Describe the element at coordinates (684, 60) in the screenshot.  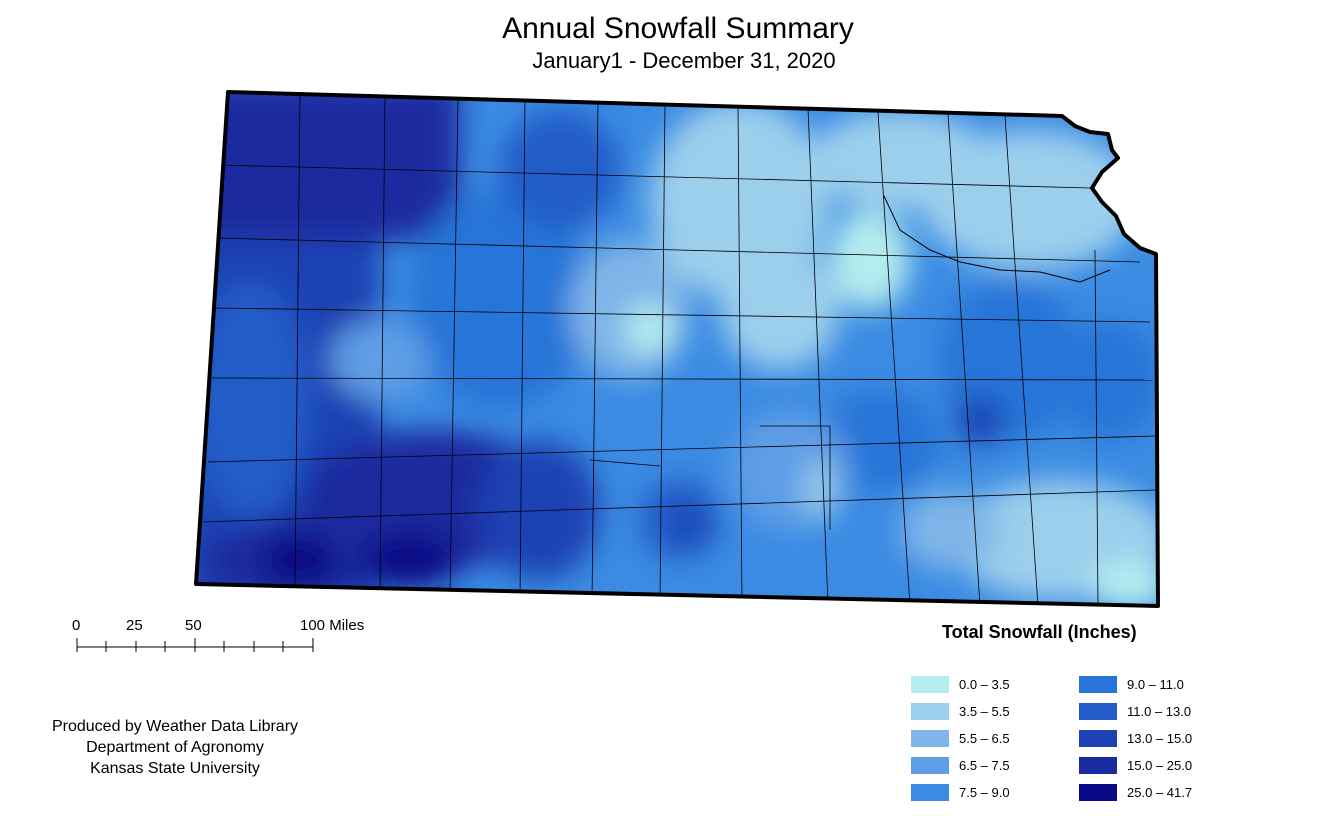
I see `map-subtitle: January1 - December 31, 2020` at that location.